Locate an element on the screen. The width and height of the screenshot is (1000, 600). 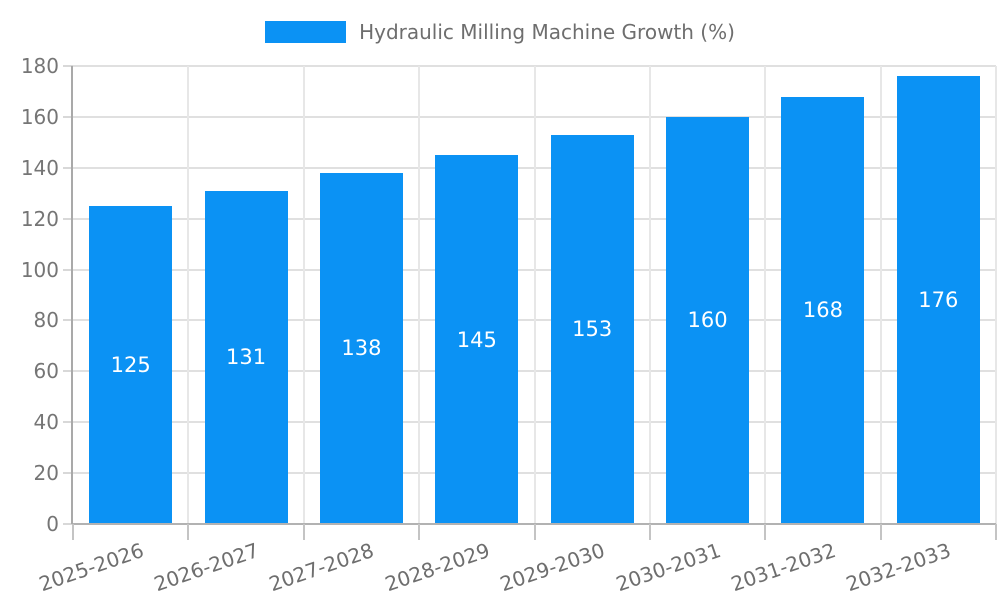
y-axis-line is located at coordinates (72, 295).